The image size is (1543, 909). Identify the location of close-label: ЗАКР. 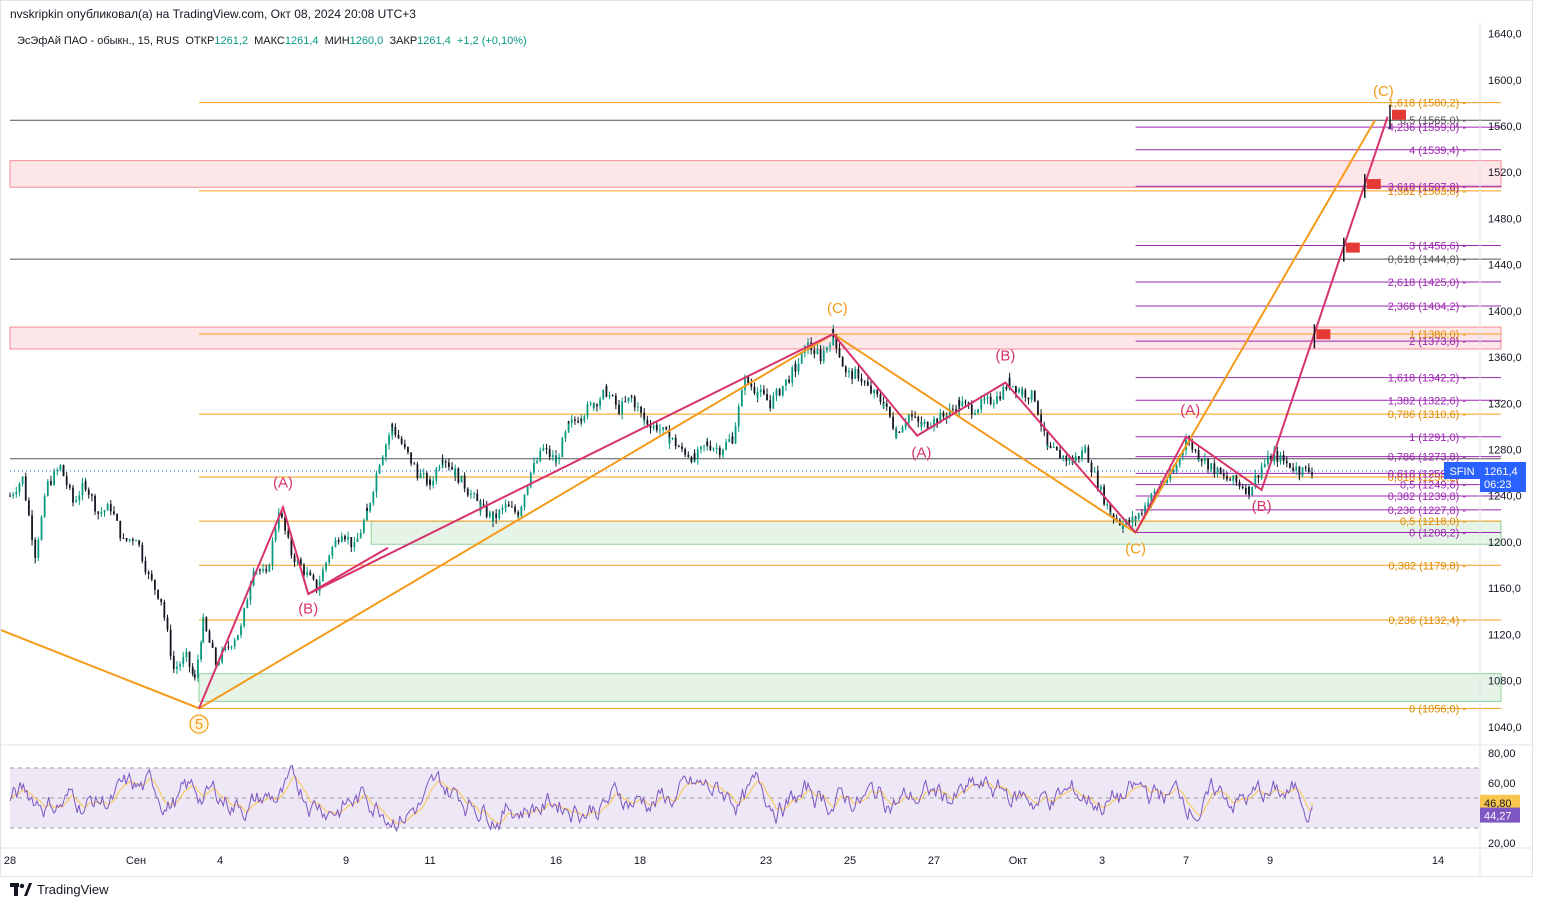
(403, 41).